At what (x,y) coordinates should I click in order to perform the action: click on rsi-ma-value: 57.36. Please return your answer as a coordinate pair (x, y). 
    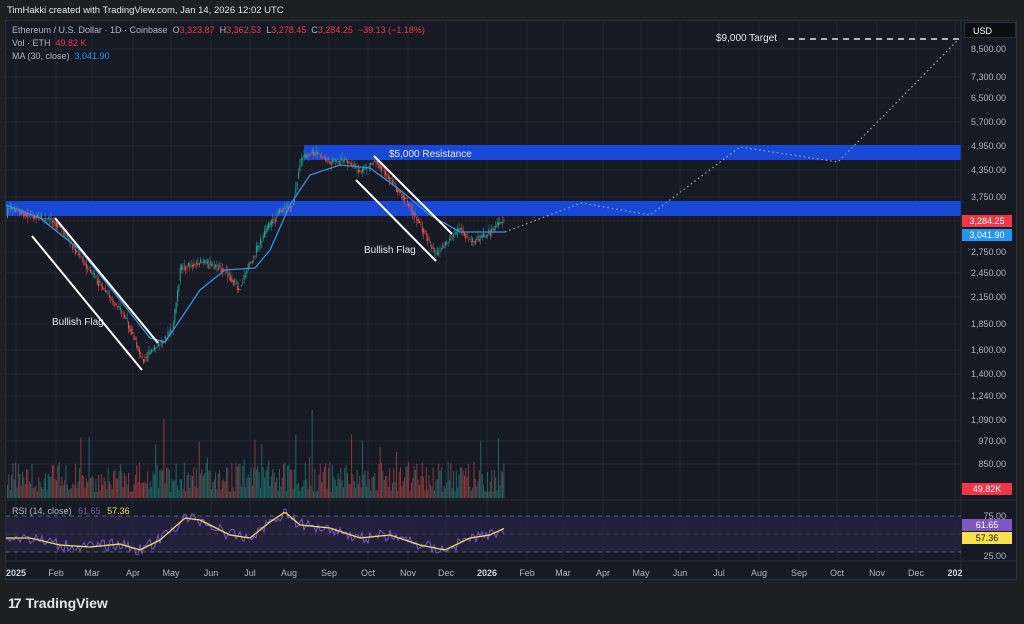
    Looking at the image, I should click on (118, 511).